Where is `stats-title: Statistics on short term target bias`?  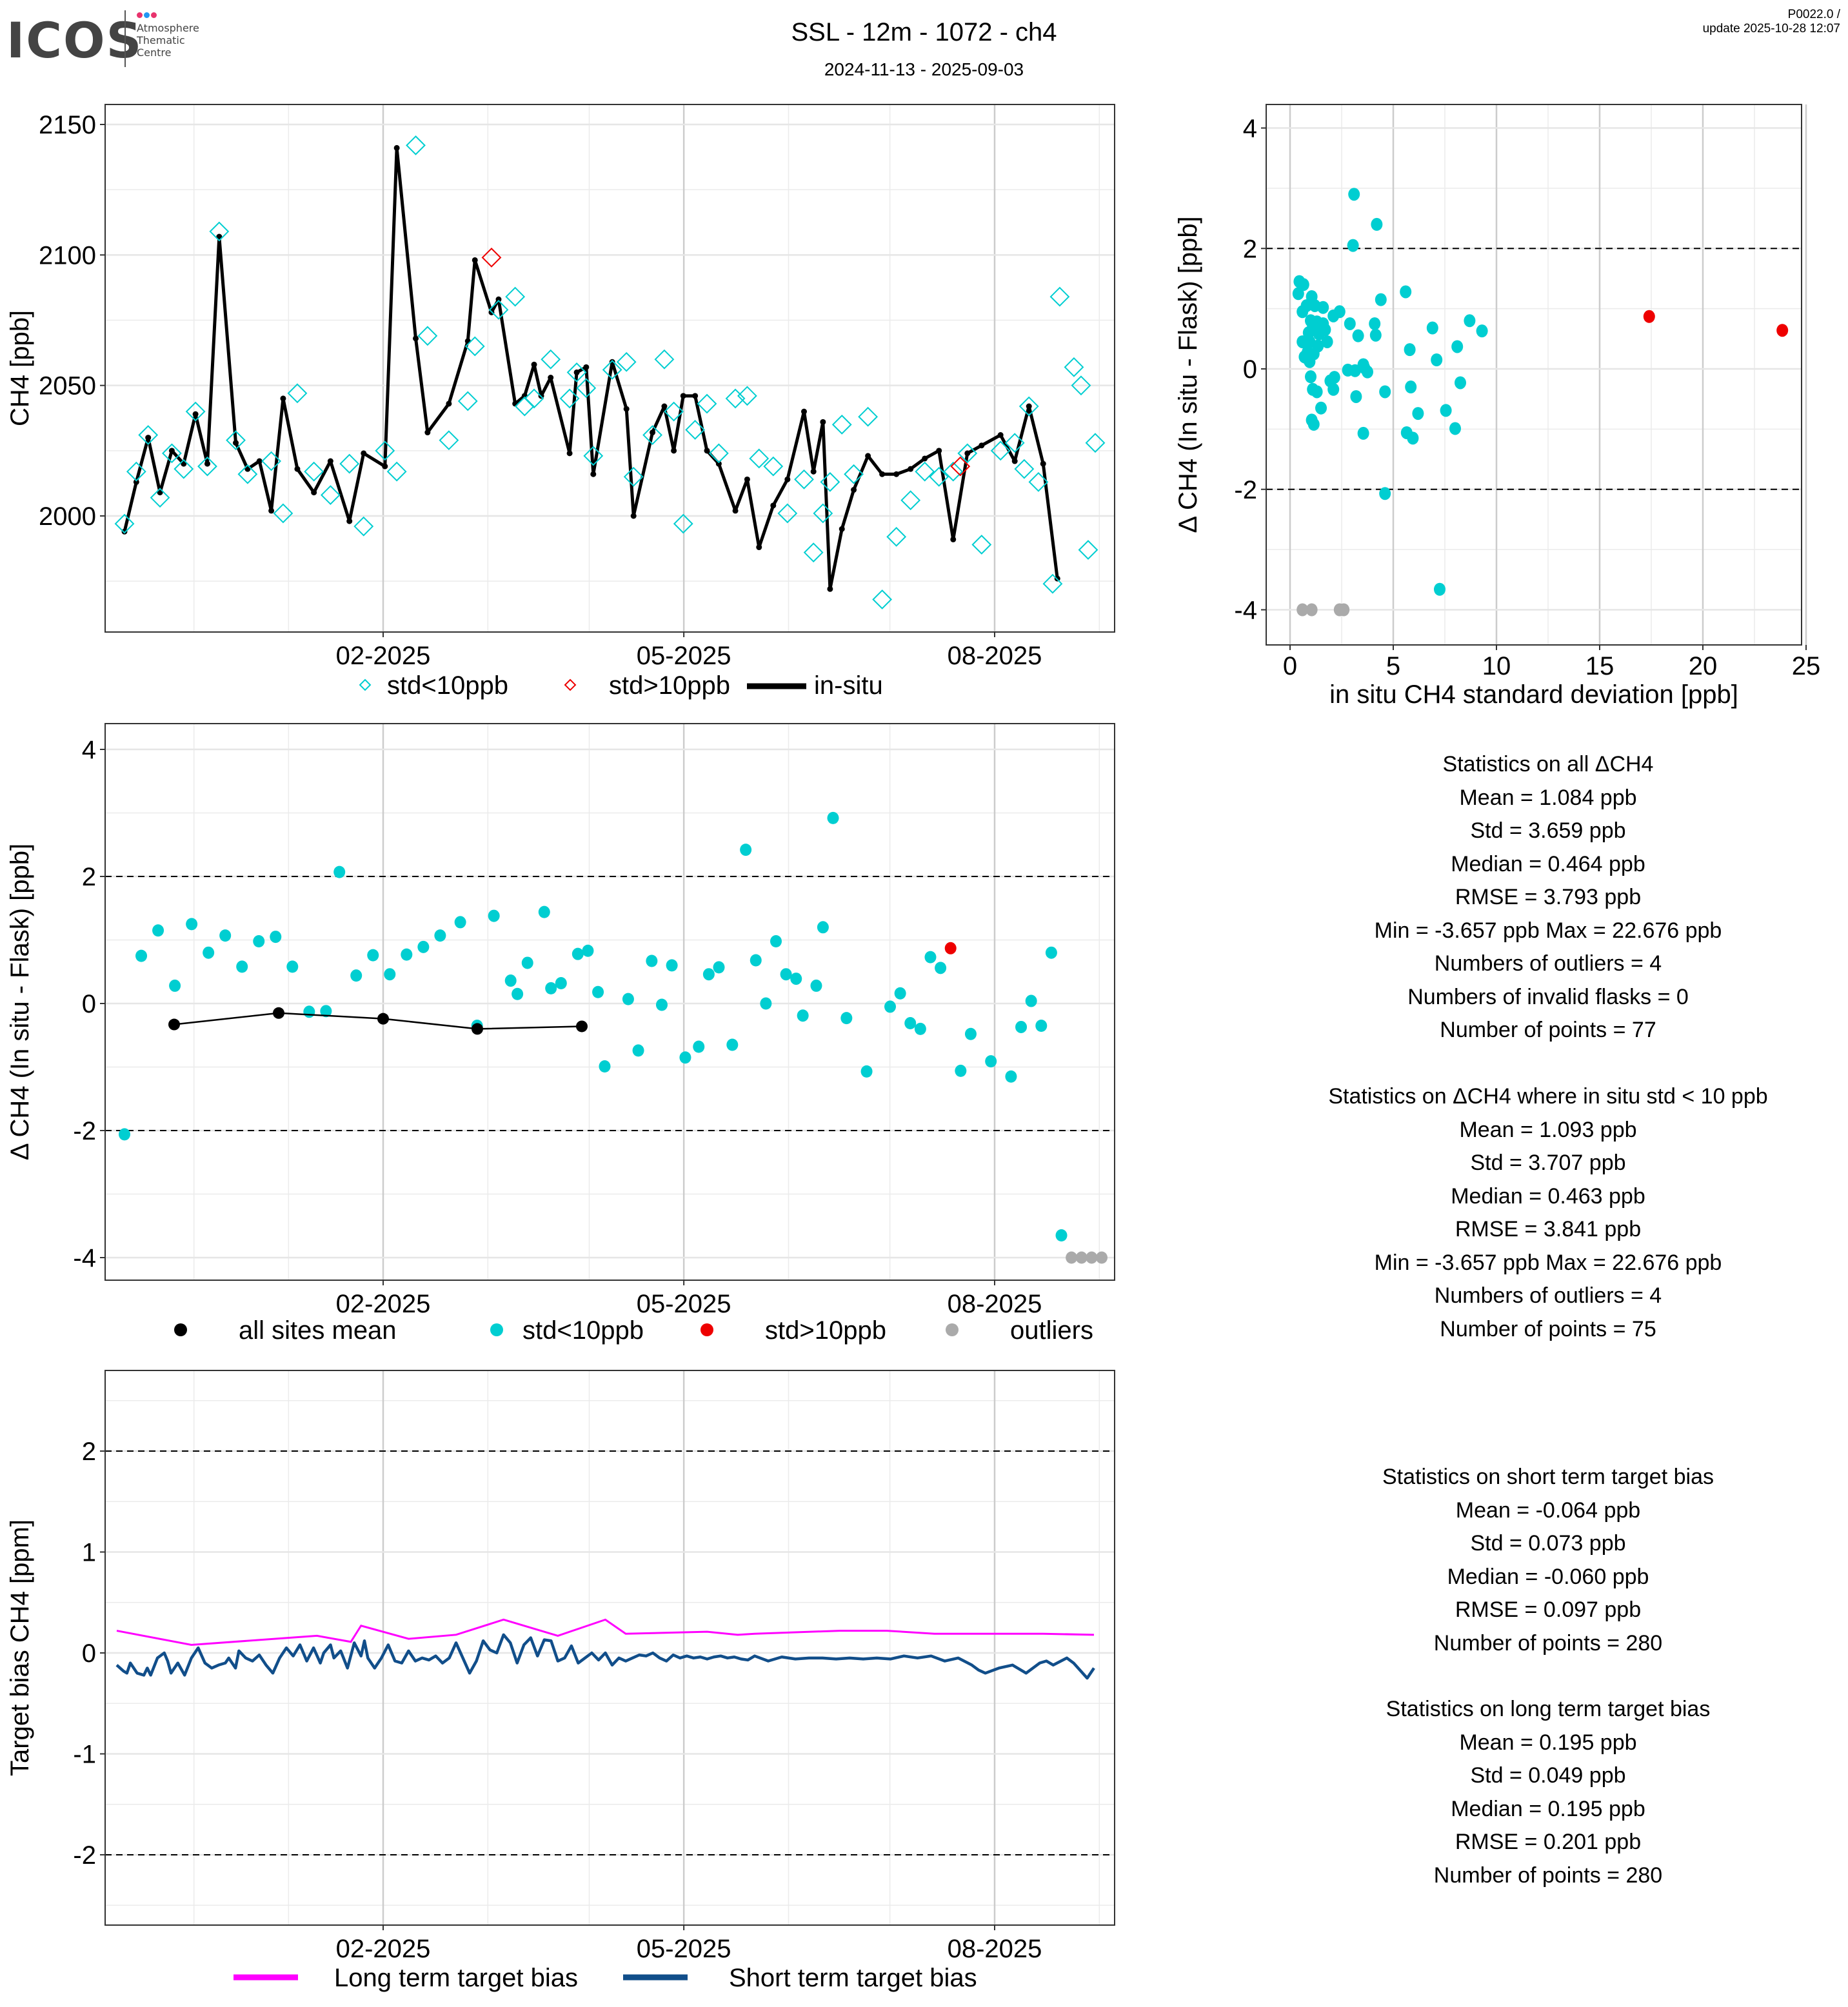
stats-title: Statistics on short term target bias is located at coordinates (1548, 1477).